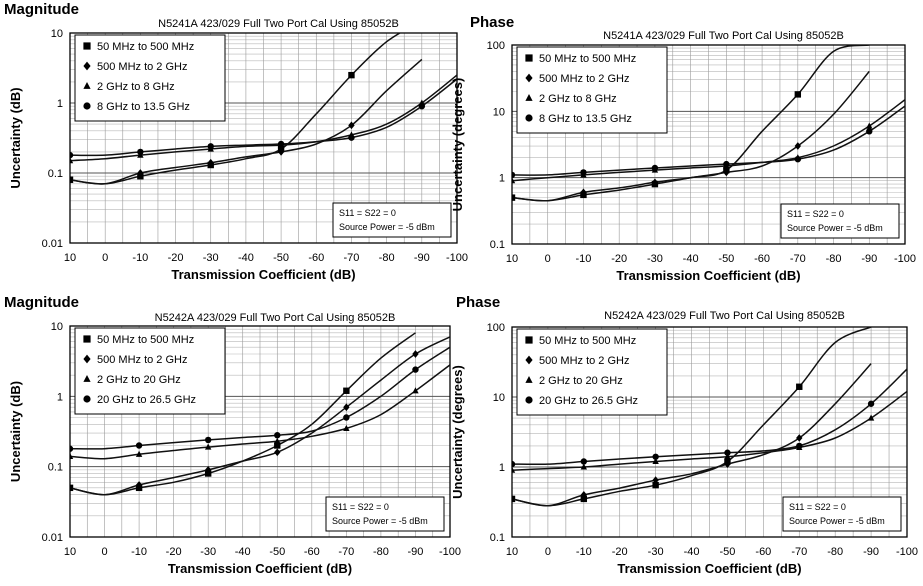 The width and height of the screenshot is (923, 586). What do you see at coordinates (588, 401) in the screenshot?
I see `legend-label-4: 20 GHz to 26.5 GHz` at bounding box center [588, 401].